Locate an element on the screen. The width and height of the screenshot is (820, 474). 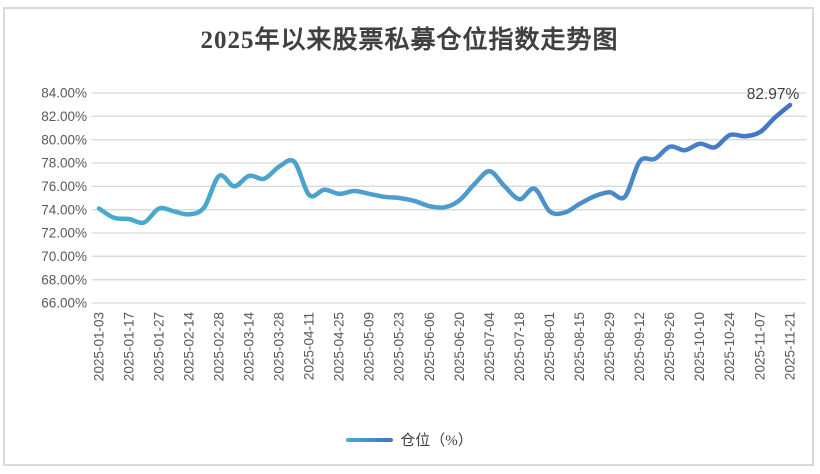
x-axis-tick-label: 2025-02-14 is located at coordinates (188, 347).